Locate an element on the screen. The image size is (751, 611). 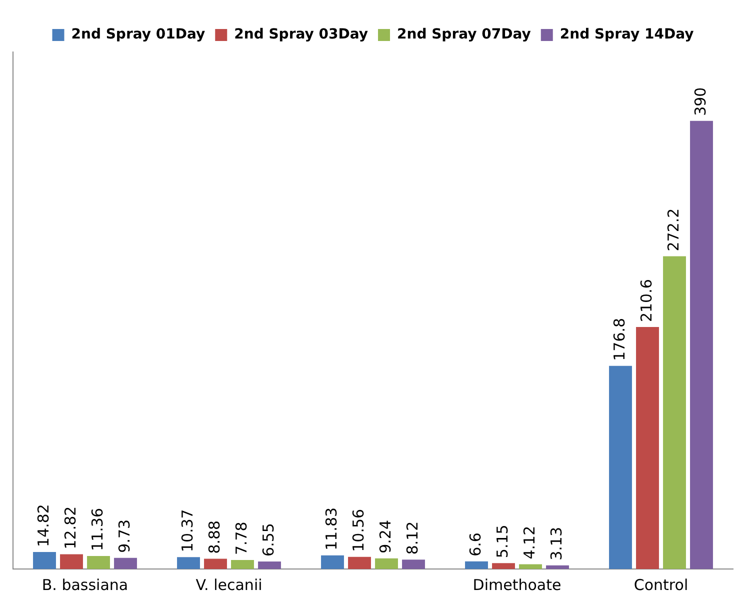
data-label: 14.82 is located at coordinates (43, 525).